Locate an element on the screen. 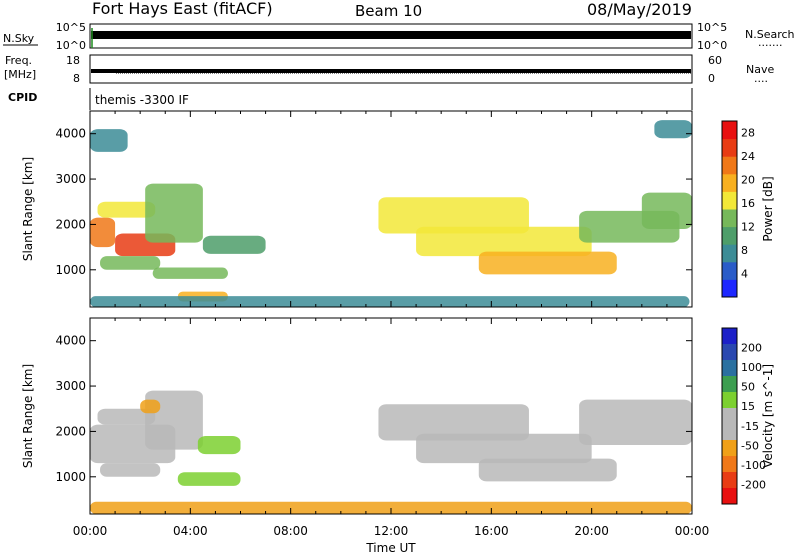 This screenshot has height=554, width=800. freq-tick-bottom: 8 is located at coordinates (76, 78).